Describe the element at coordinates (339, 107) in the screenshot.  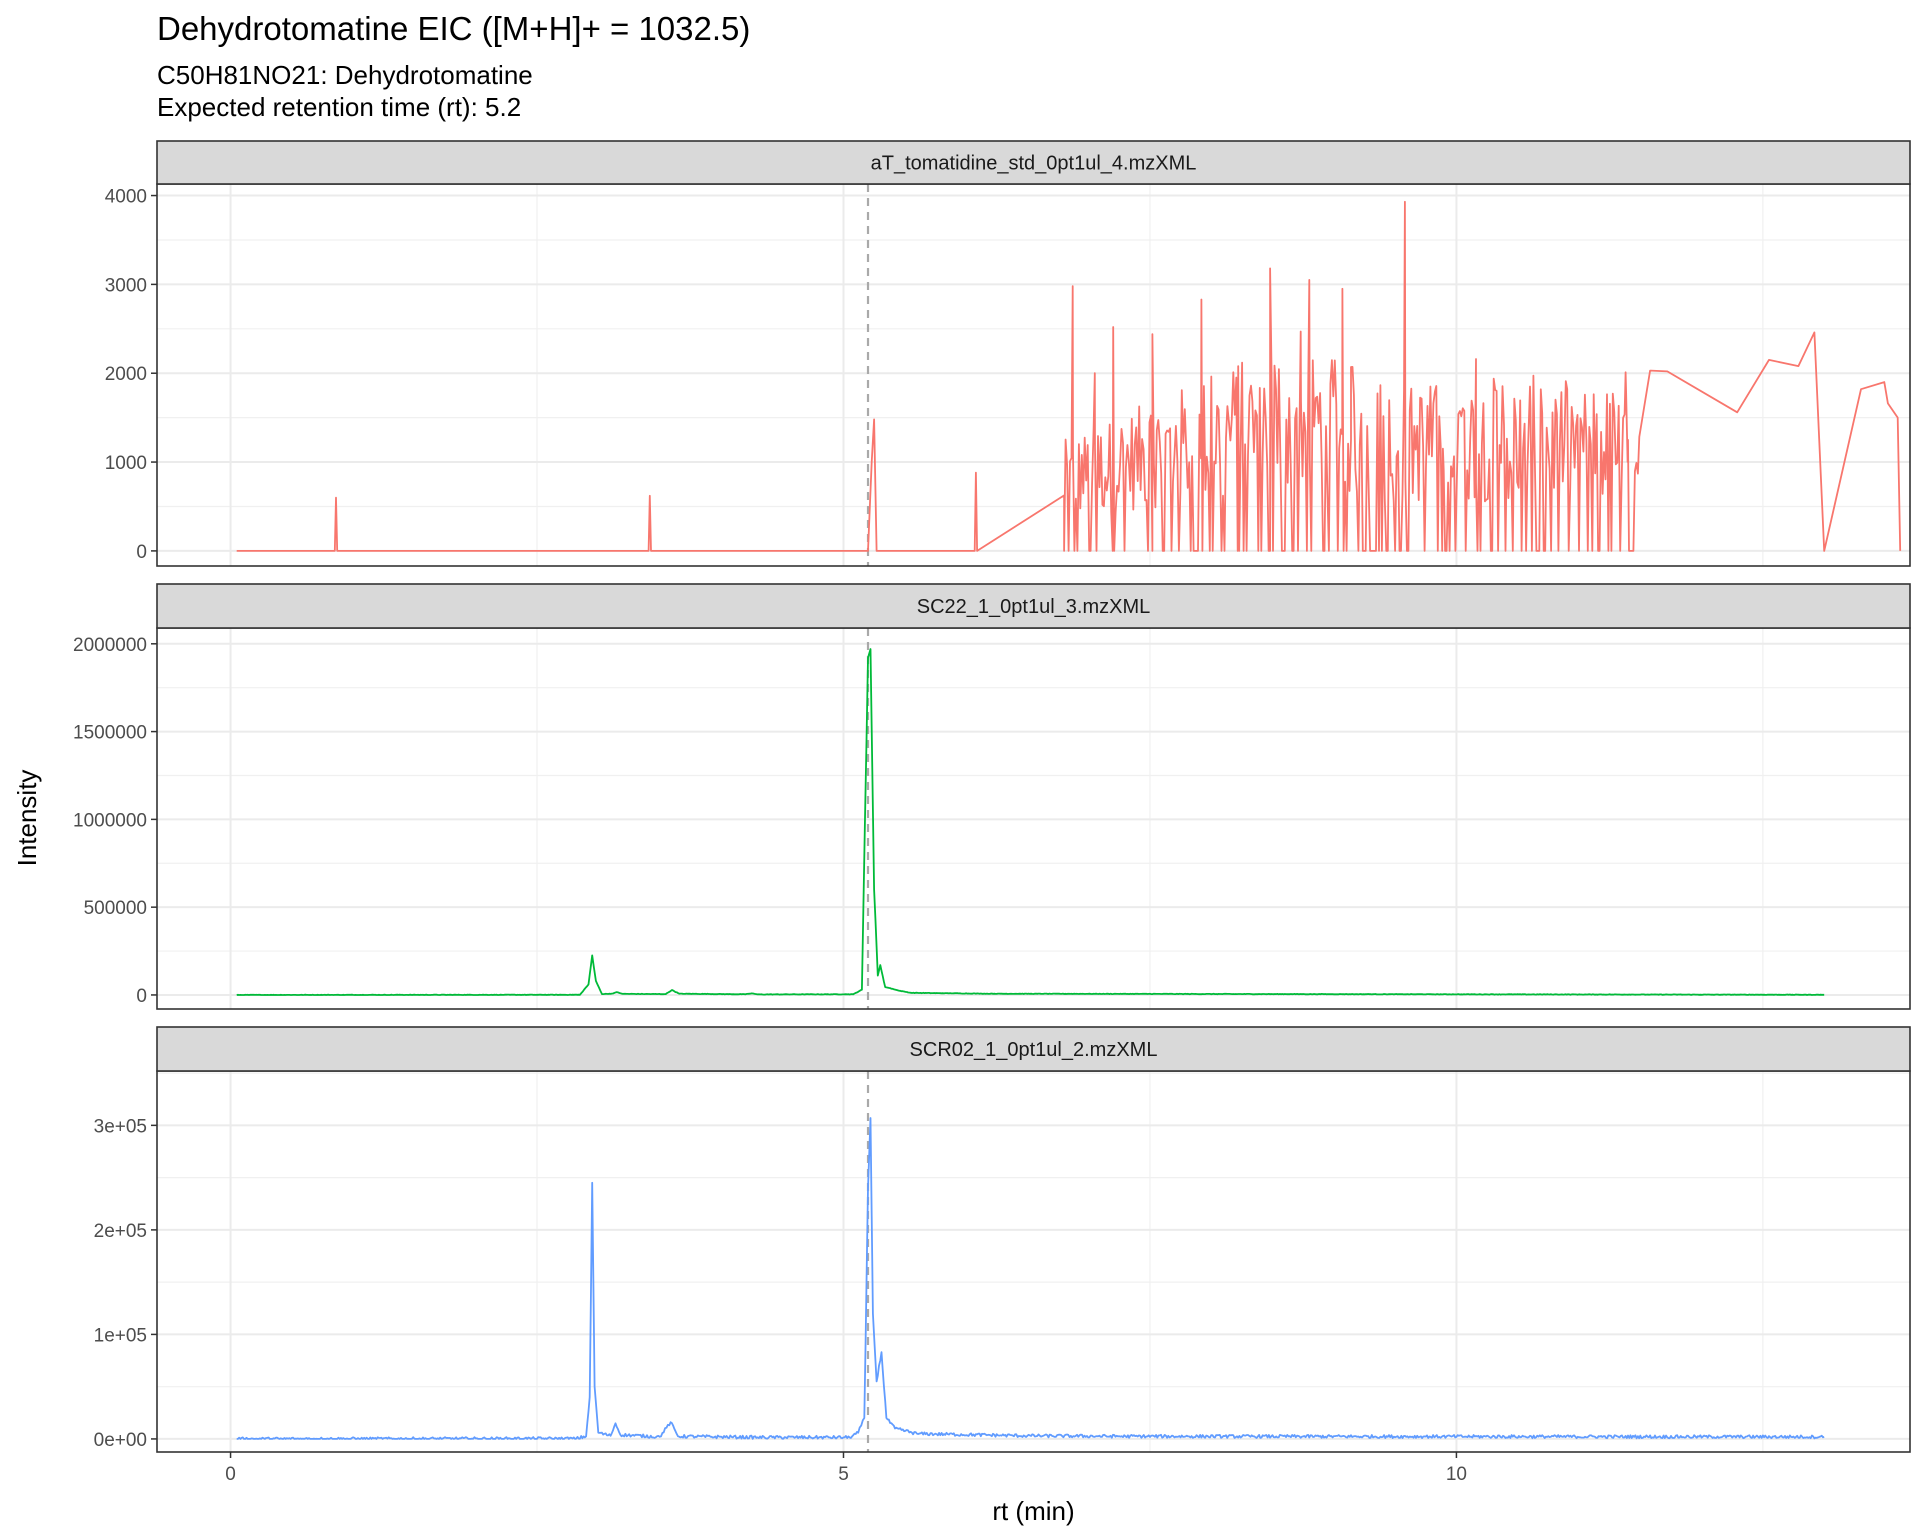
I see `chart-subtitle-expected-rt: Expected retention time (rt): 5.2` at that location.